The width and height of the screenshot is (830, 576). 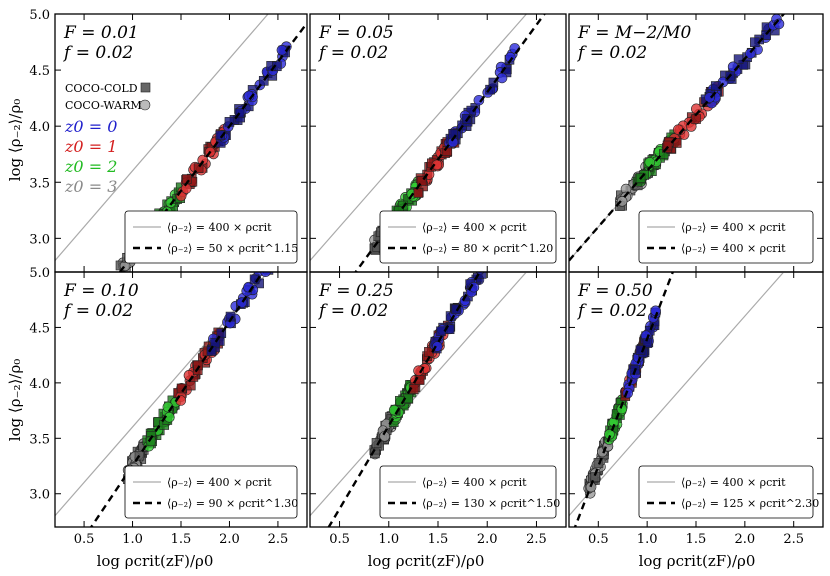 I want to click on legend-z-label: z0 = 0, so click(x=90, y=126).